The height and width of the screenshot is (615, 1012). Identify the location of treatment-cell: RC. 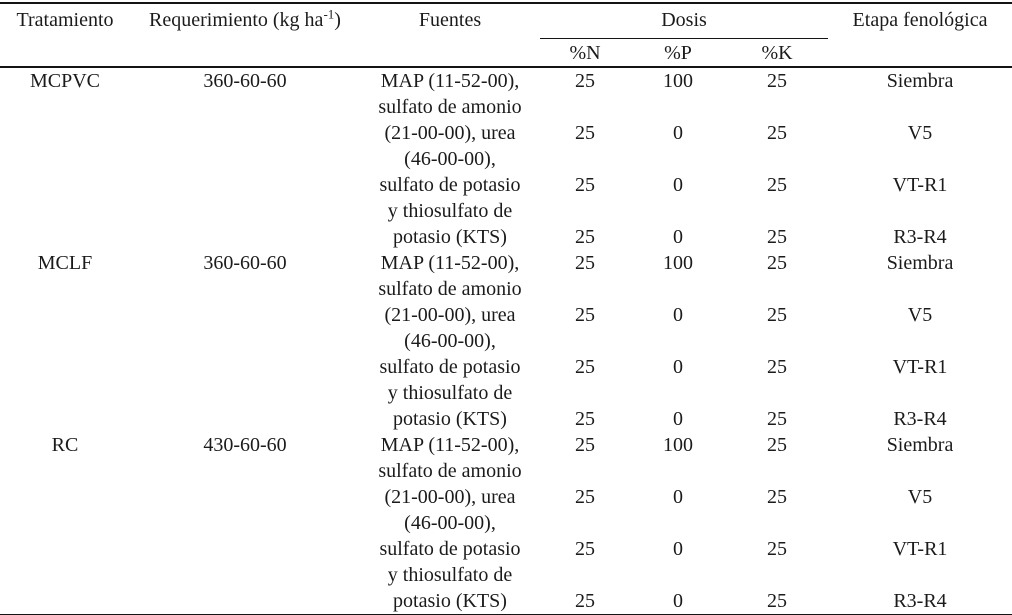
(65, 445).